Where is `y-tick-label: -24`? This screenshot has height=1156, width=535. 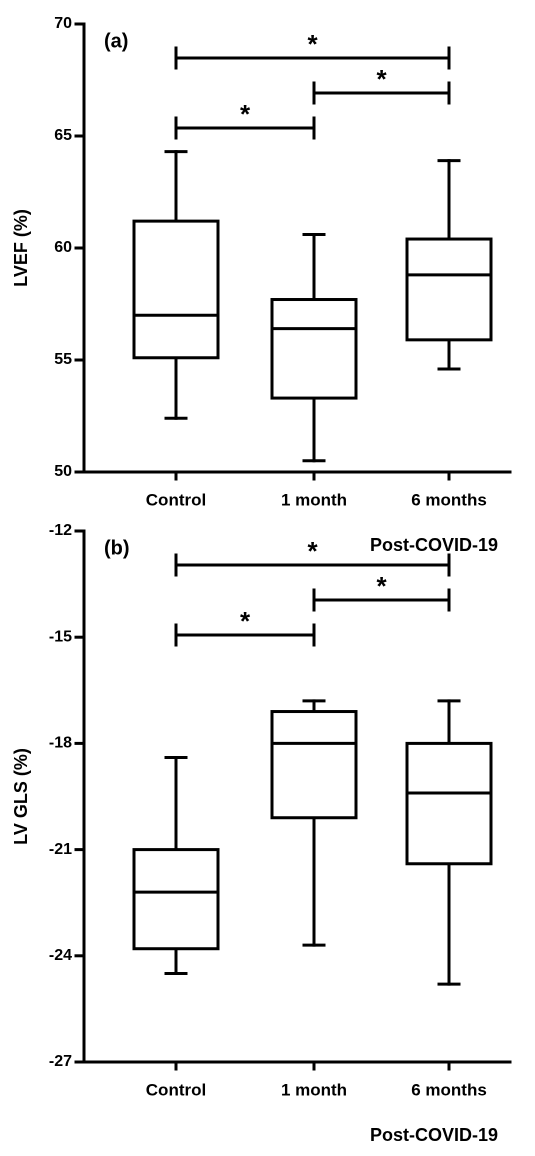
y-tick-label: -24 is located at coordinates (60, 955).